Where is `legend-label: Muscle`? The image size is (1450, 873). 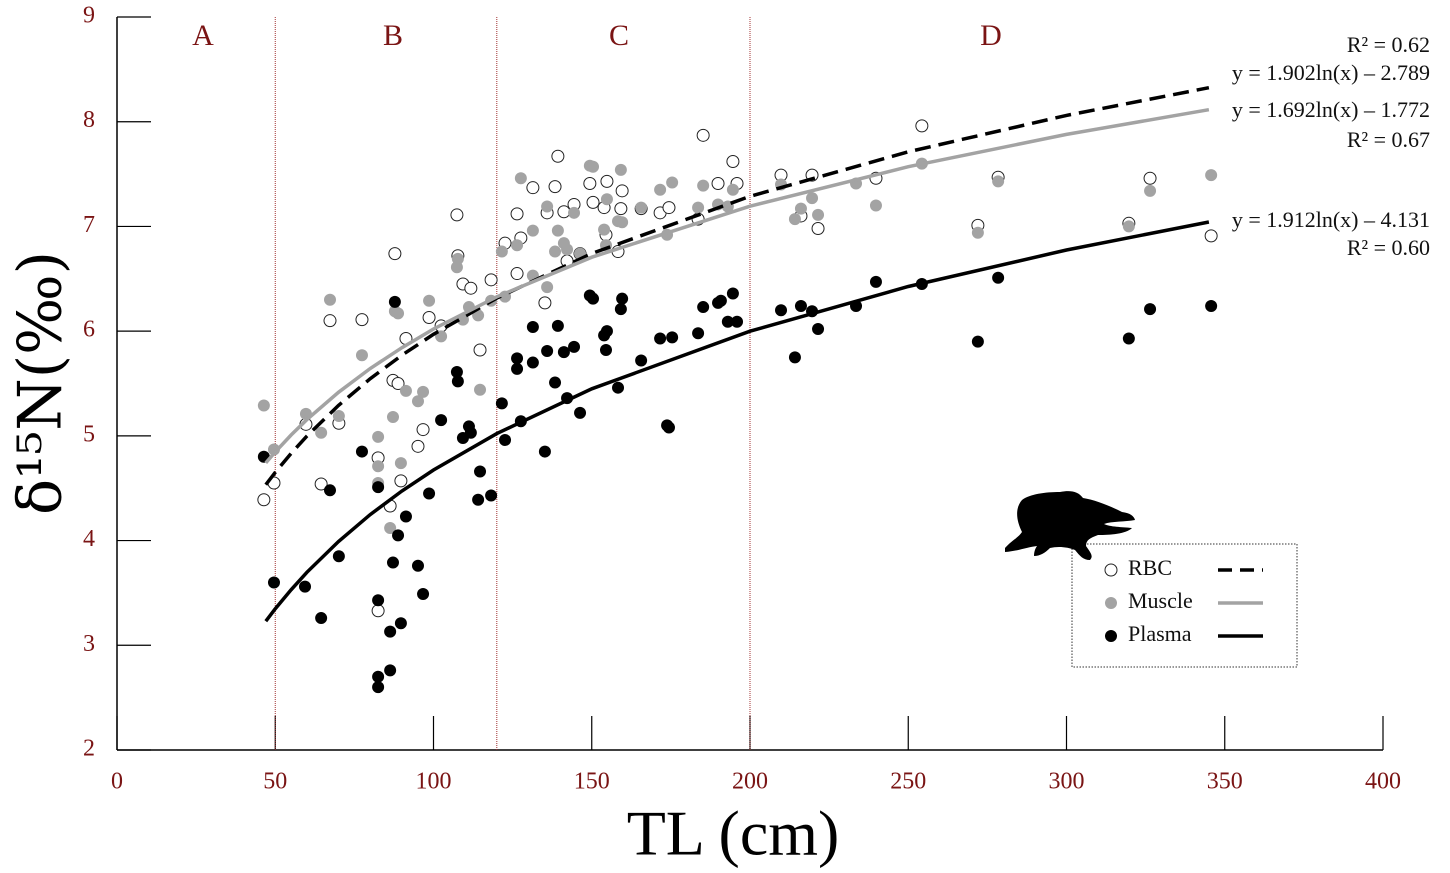
legend-label: Muscle is located at coordinates (1160, 600).